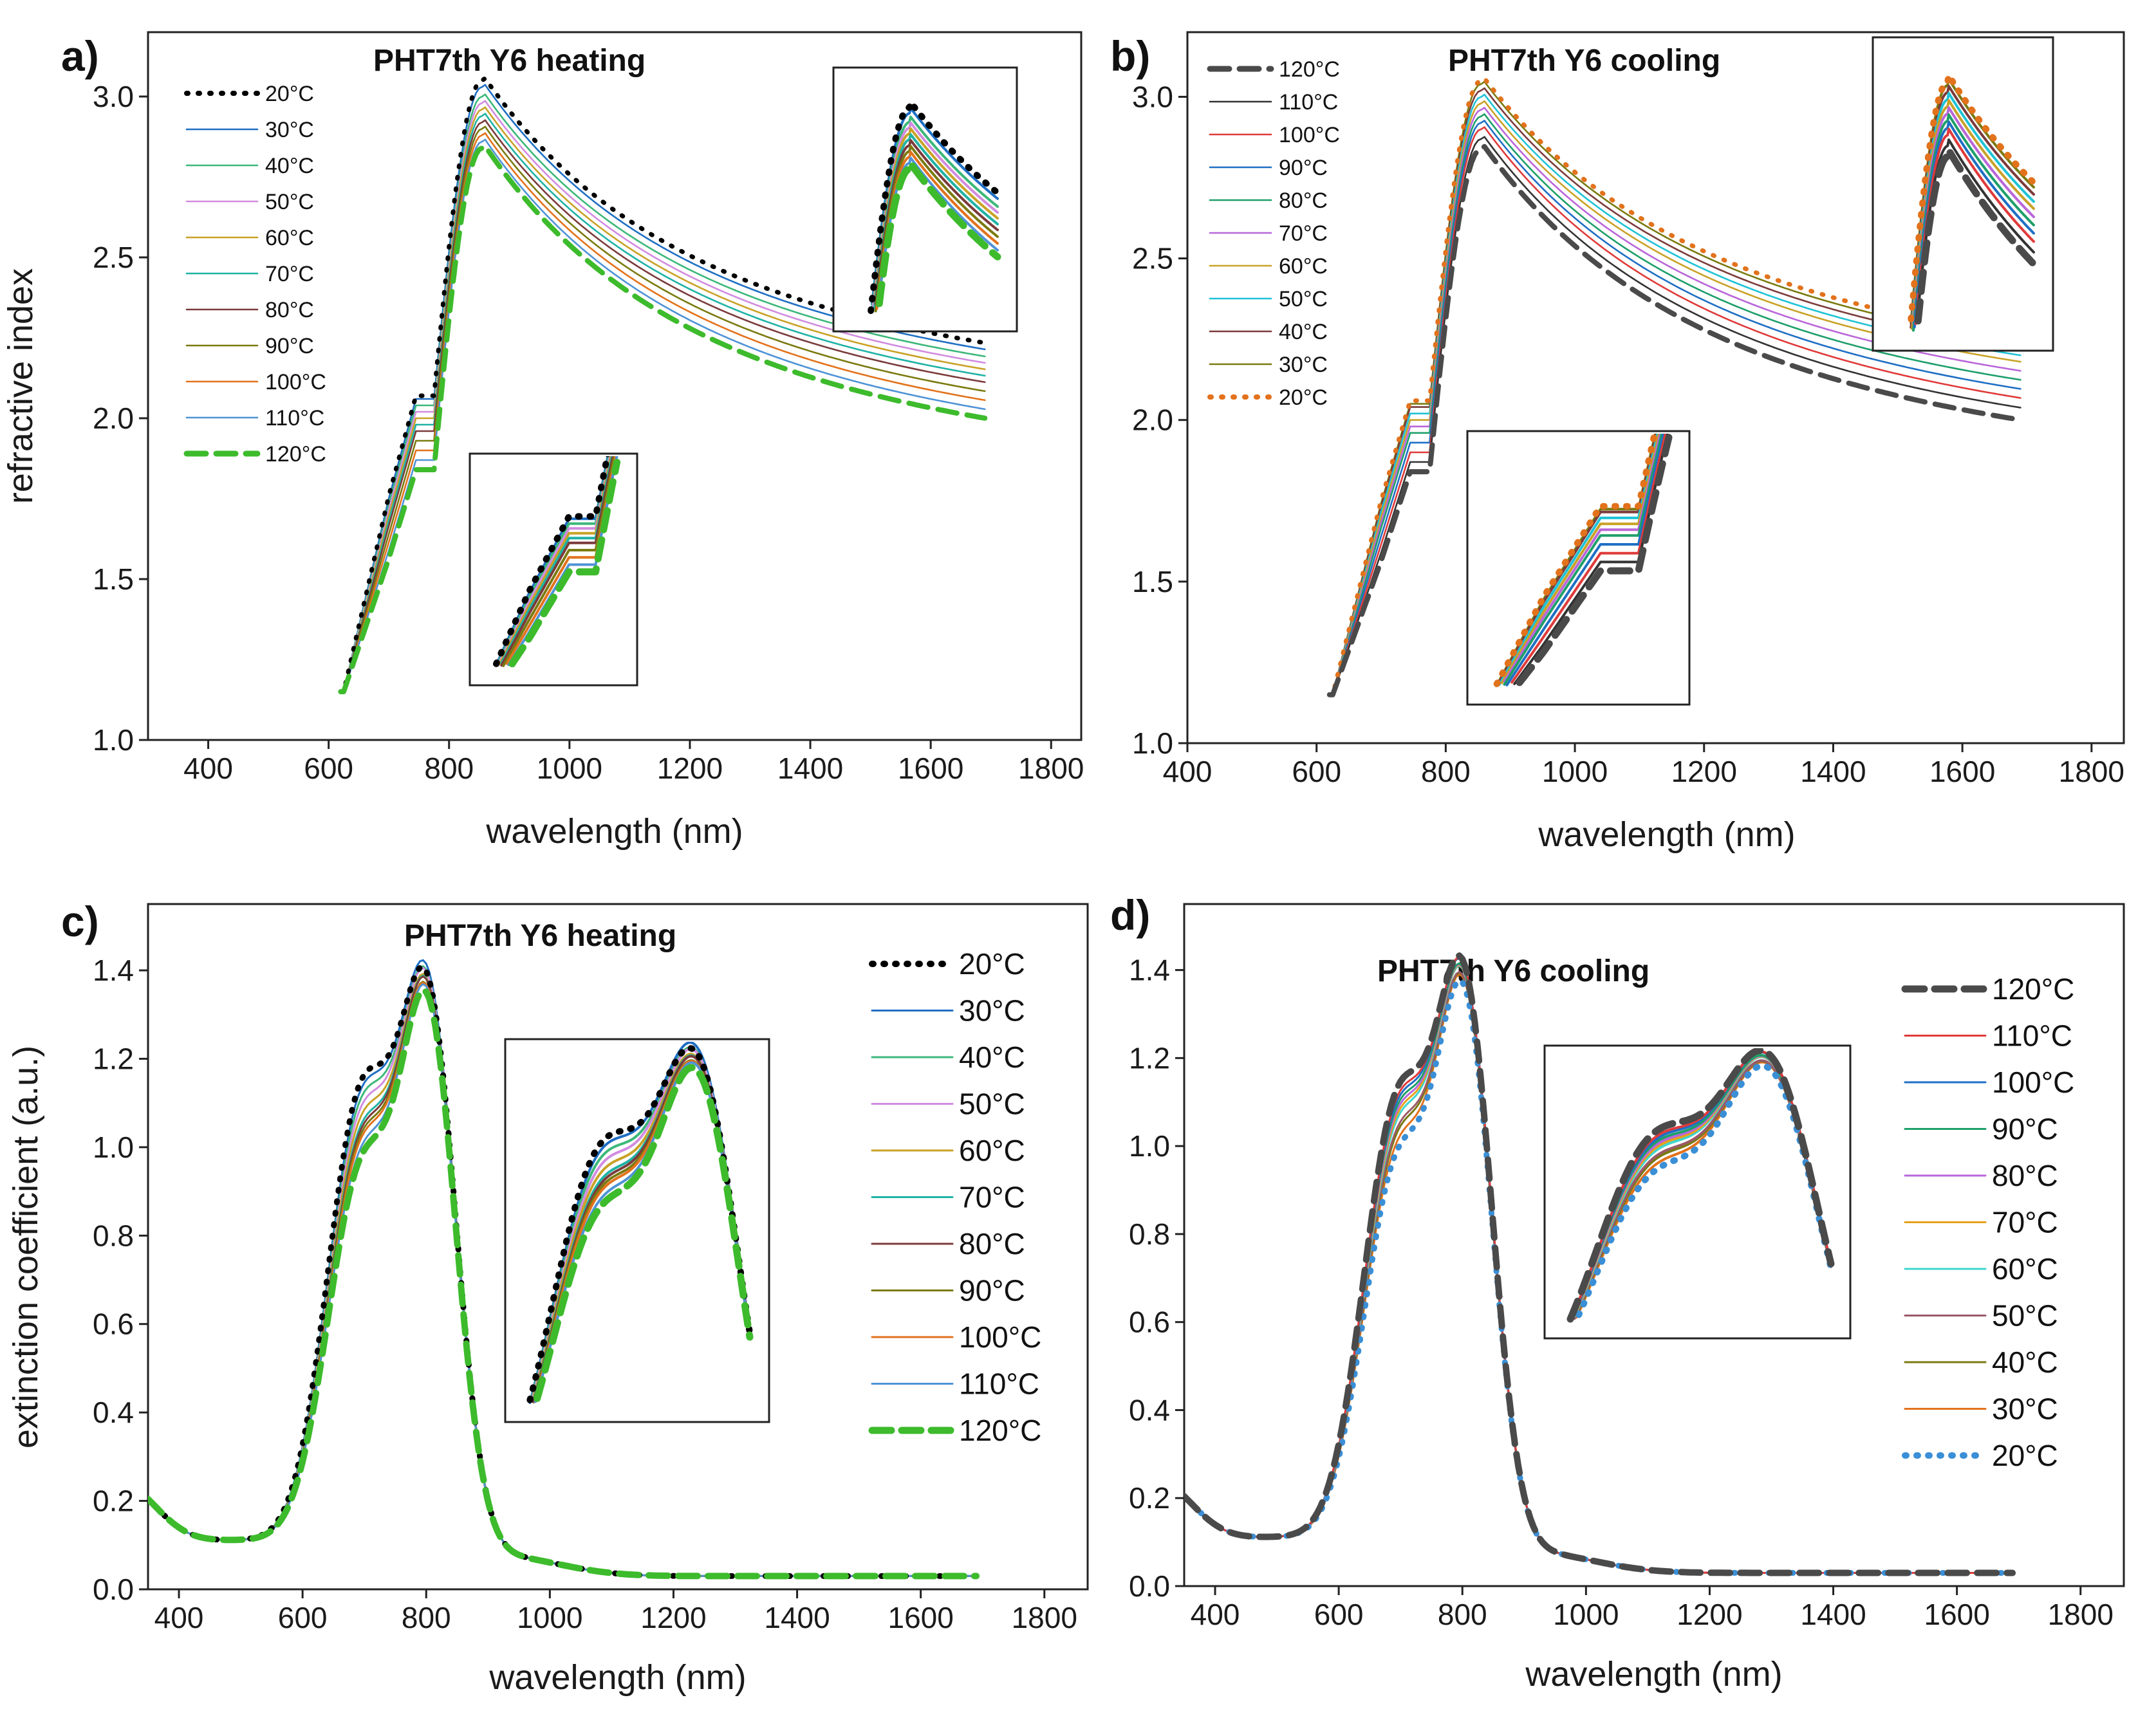 The image size is (2156, 1718). I want to click on y-tick-label-d: 0.4, so click(1149, 1410).